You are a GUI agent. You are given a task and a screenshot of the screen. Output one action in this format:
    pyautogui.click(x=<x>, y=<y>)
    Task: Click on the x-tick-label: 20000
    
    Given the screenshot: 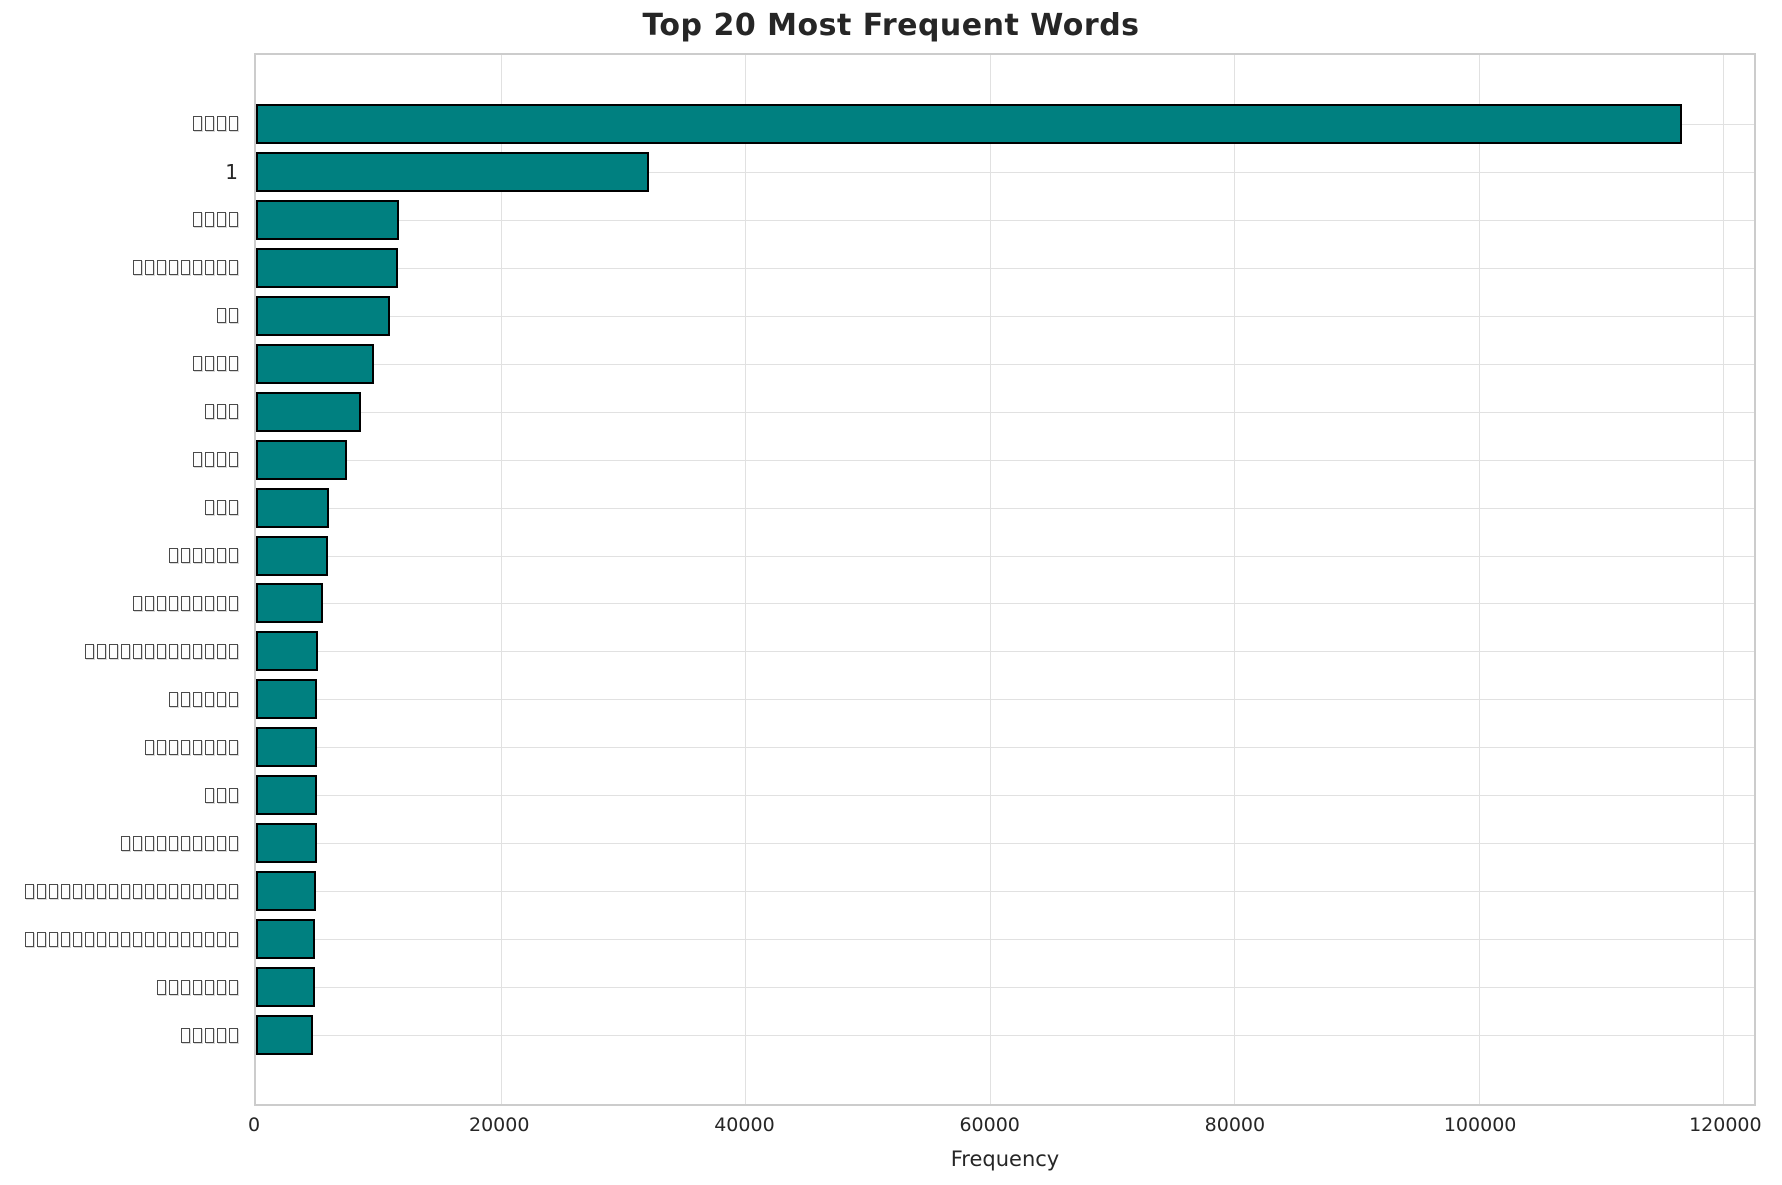 What is the action you would take?
    pyautogui.click(x=499, y=1125)
    